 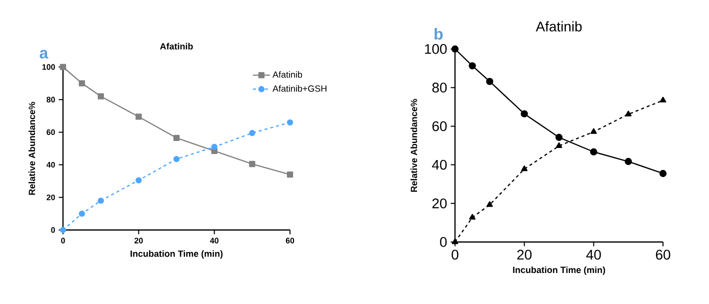 I want to click on y-tick-label: 60, so click(x=439, y=126).